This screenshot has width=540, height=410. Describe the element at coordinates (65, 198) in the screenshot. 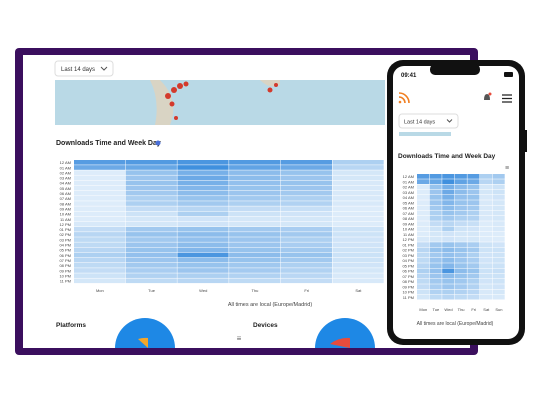

I see `hour-label: 07 AM` at that location.